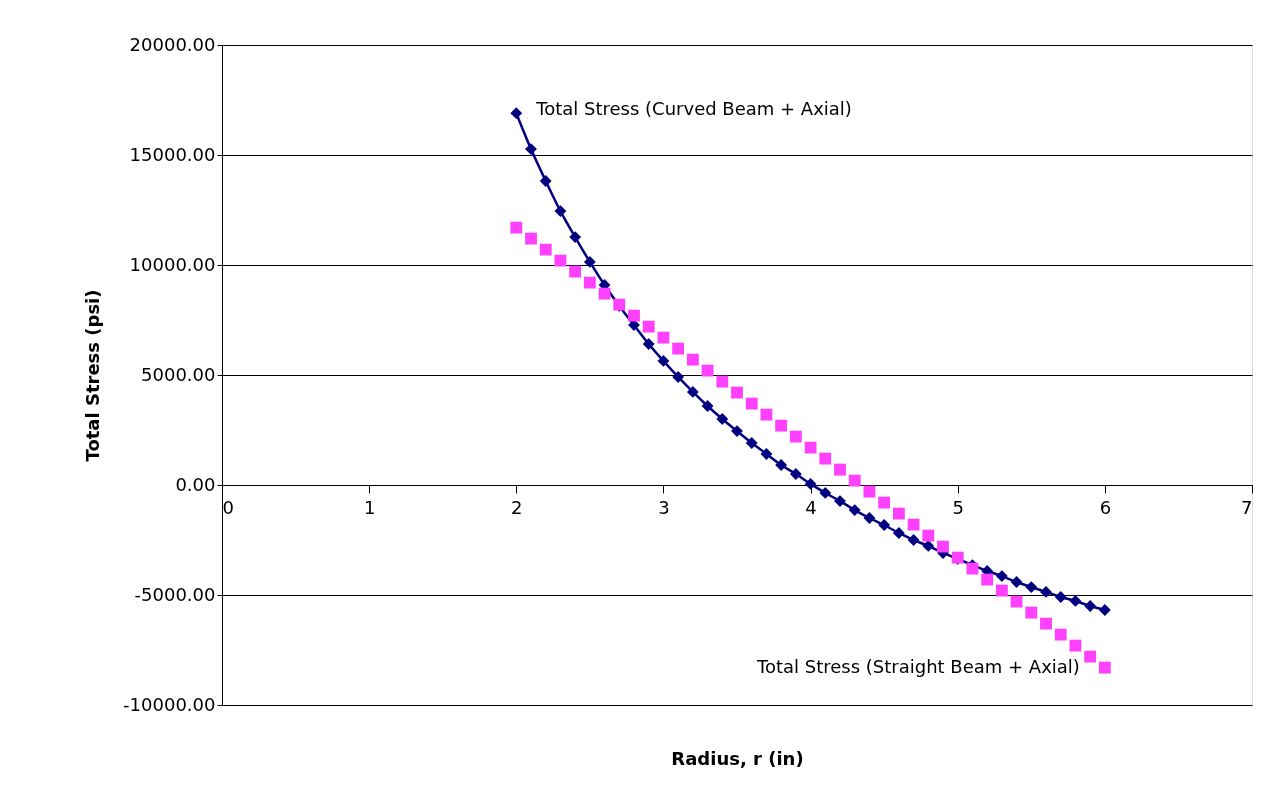 The height and width of the screenshot is (791, 1284). What do you see at coordinates (958, 507) in the screenshot?
I see `x-tick-label: 5` at bounding box center [958, 507].